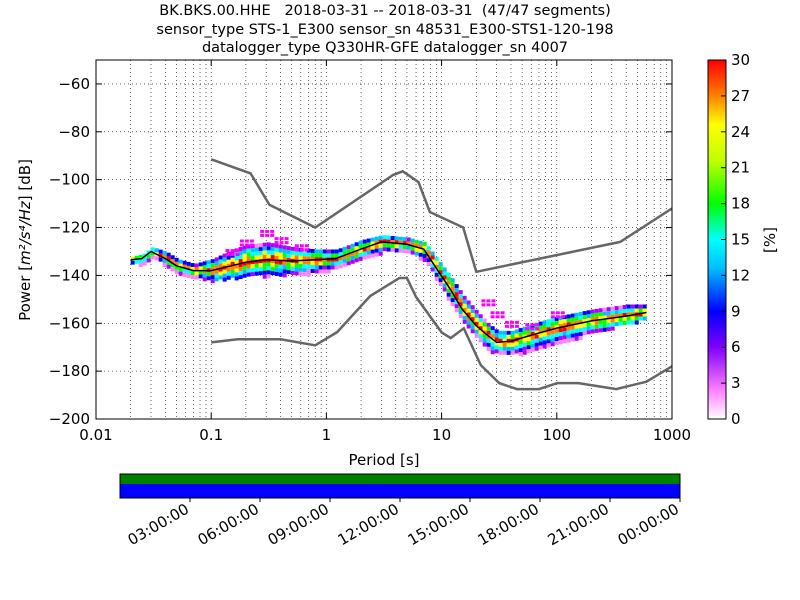 The width and height of the screenshot is (800, 600). I want to click on colorbar-tick-label: 0, so click(736, 419).